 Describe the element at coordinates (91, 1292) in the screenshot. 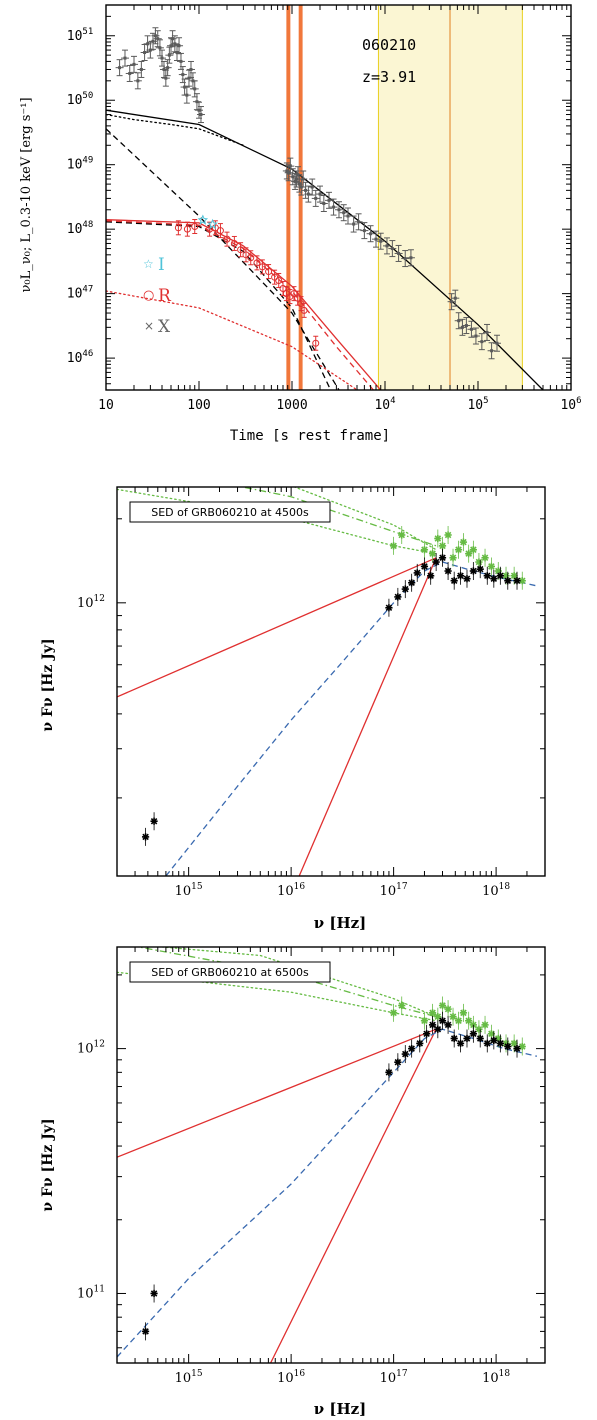

I see `y-tick-label: 1011` at that location.